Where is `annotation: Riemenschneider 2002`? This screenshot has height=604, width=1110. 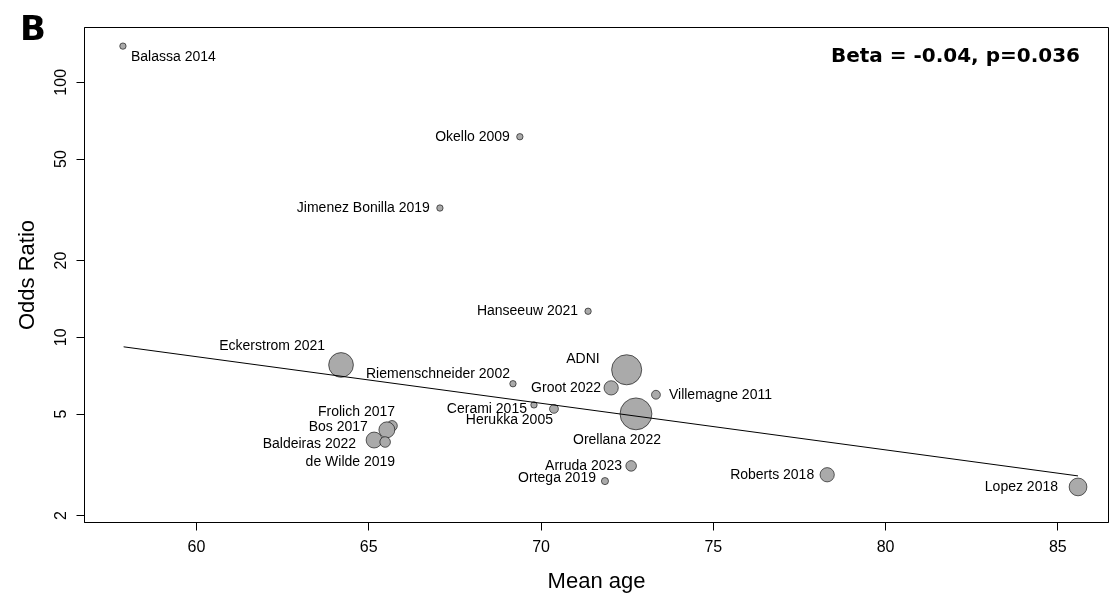 annotation: Riemenschneider 2002 is located at coordinates (438, 372).